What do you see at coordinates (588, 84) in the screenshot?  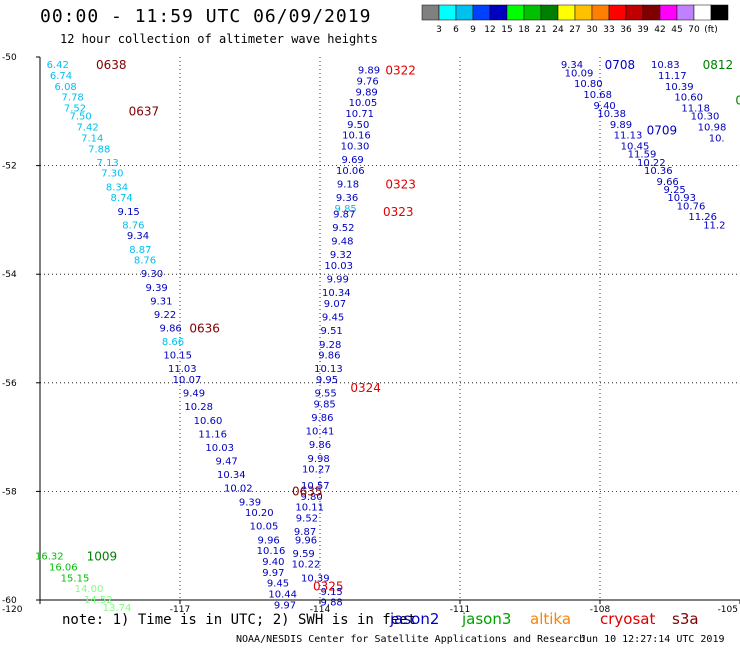 I see `swh-value-jason2: 10.80` at bounding box center [588, 84].